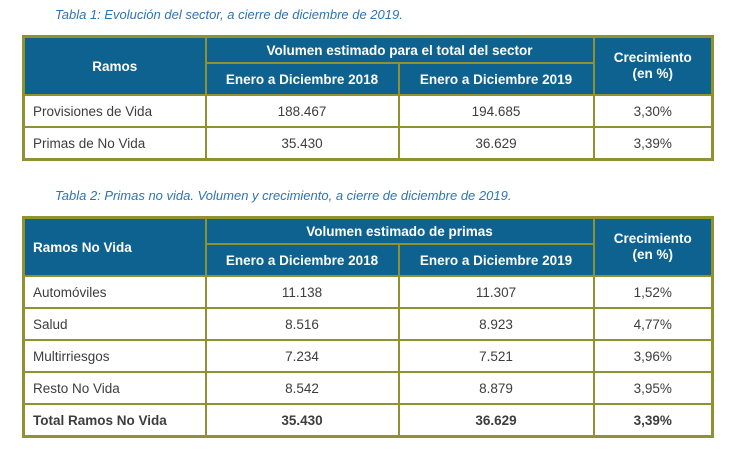  I want to click on value-2019-cell: 7.521, so click(496, 356).